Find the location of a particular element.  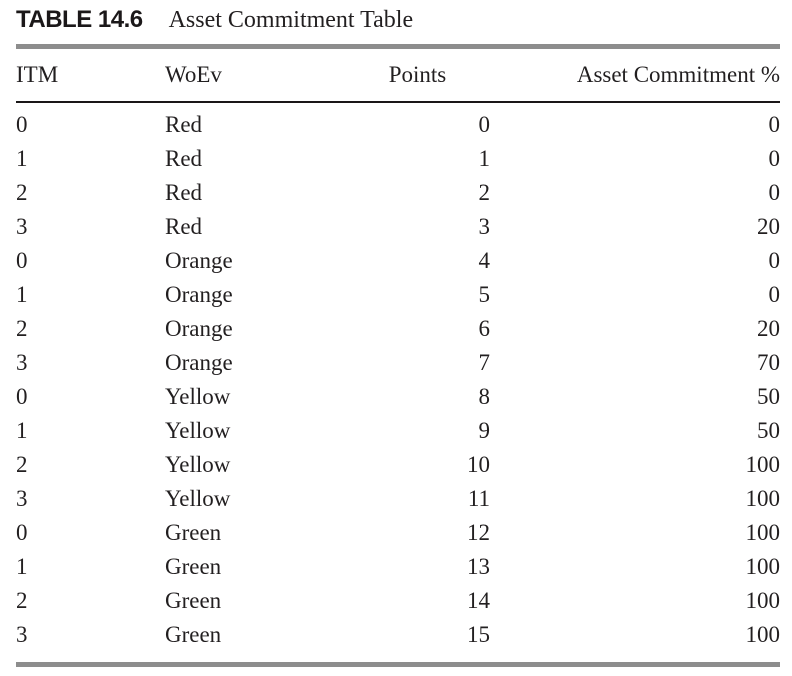

table-row: 0 Red 0 0 is located at coordinates (398, 122).